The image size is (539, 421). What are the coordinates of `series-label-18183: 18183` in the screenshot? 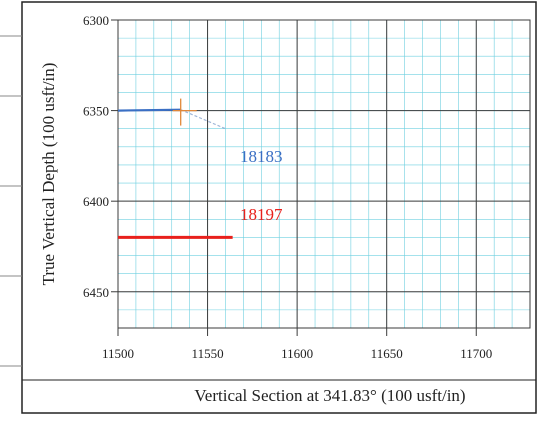 It's located at (261, 156).